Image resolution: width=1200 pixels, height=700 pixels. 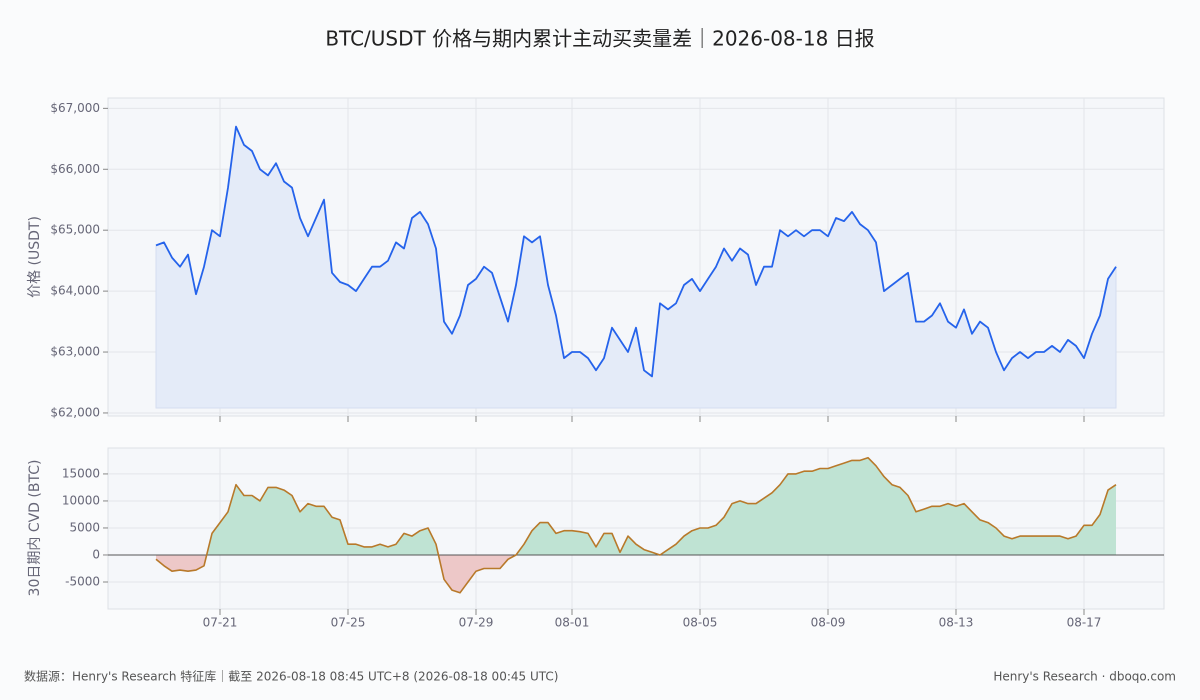 What do you see at coordinates (75, 412) in the screenshot?
I see `y-tick-label: $62,000` at bounding box center [75, 412].